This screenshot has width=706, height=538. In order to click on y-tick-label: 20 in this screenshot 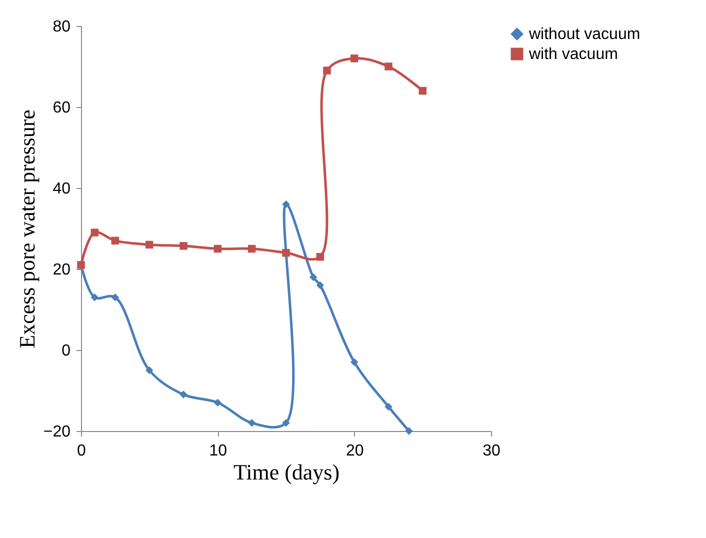, I will do `click(61, 270)`.